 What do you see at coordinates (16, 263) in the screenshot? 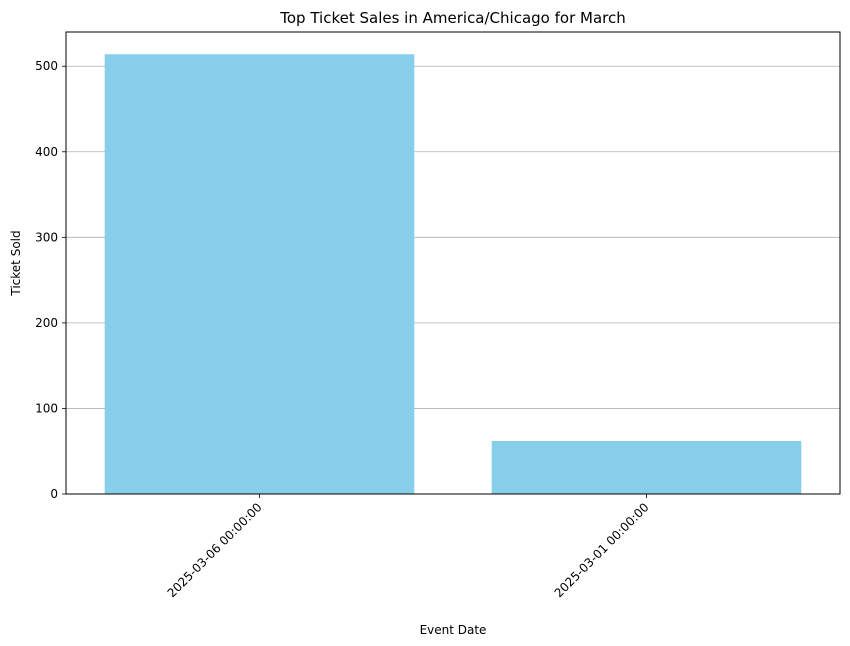
I see `y-axis-label: Ticket Sold` at bounding box center [16, 263].